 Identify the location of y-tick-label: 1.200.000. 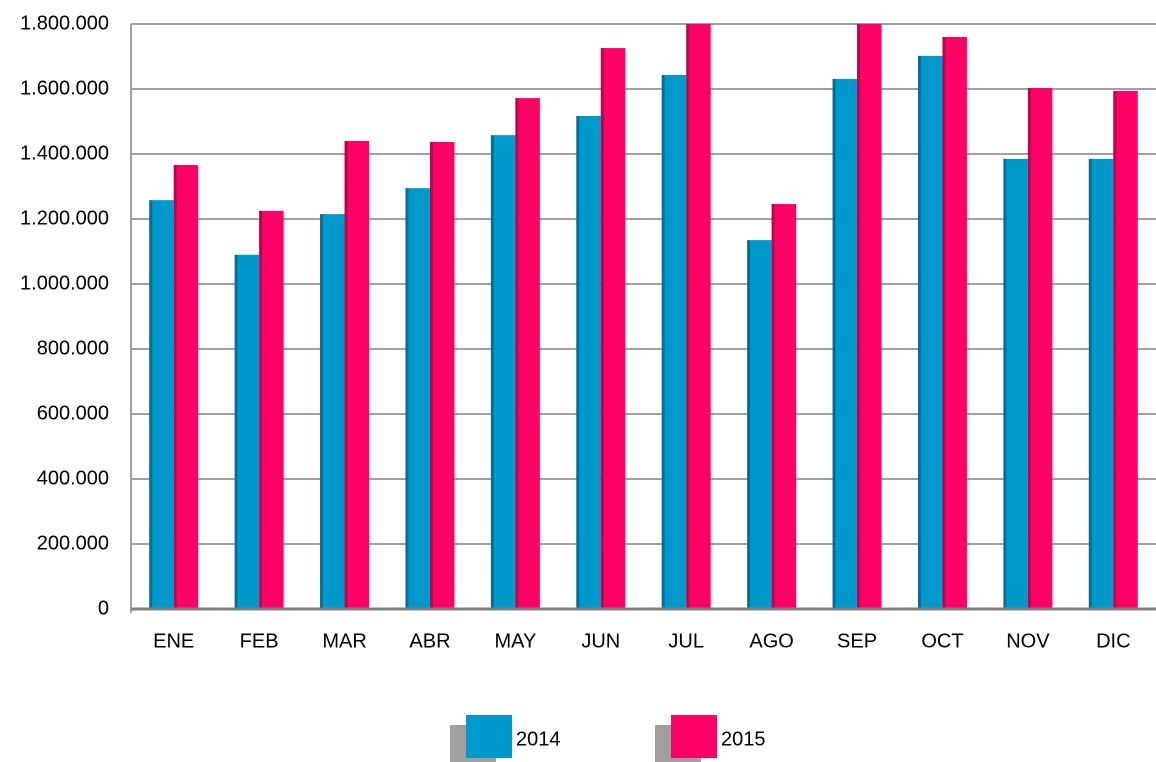
(64, 218).